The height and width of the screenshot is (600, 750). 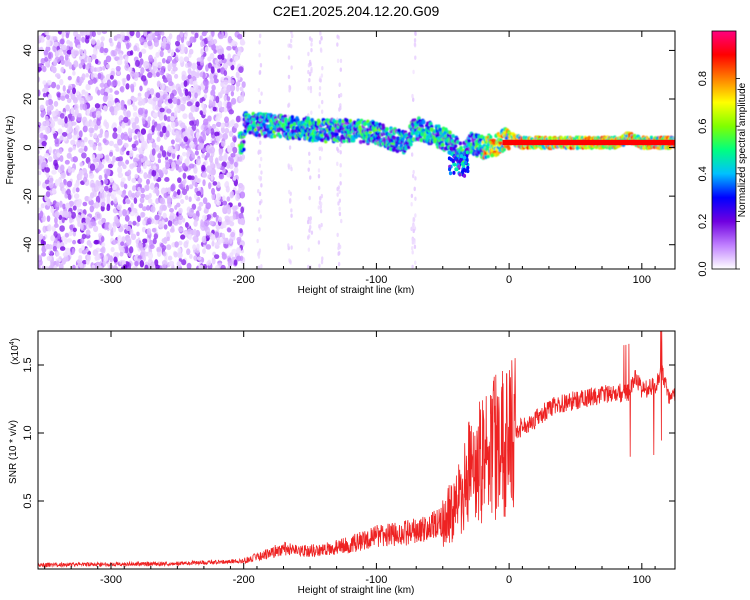 What do you see at coordinates (450, 173) in the screenshot?
I see `ridge-dip` at bounding box center [450, 173].